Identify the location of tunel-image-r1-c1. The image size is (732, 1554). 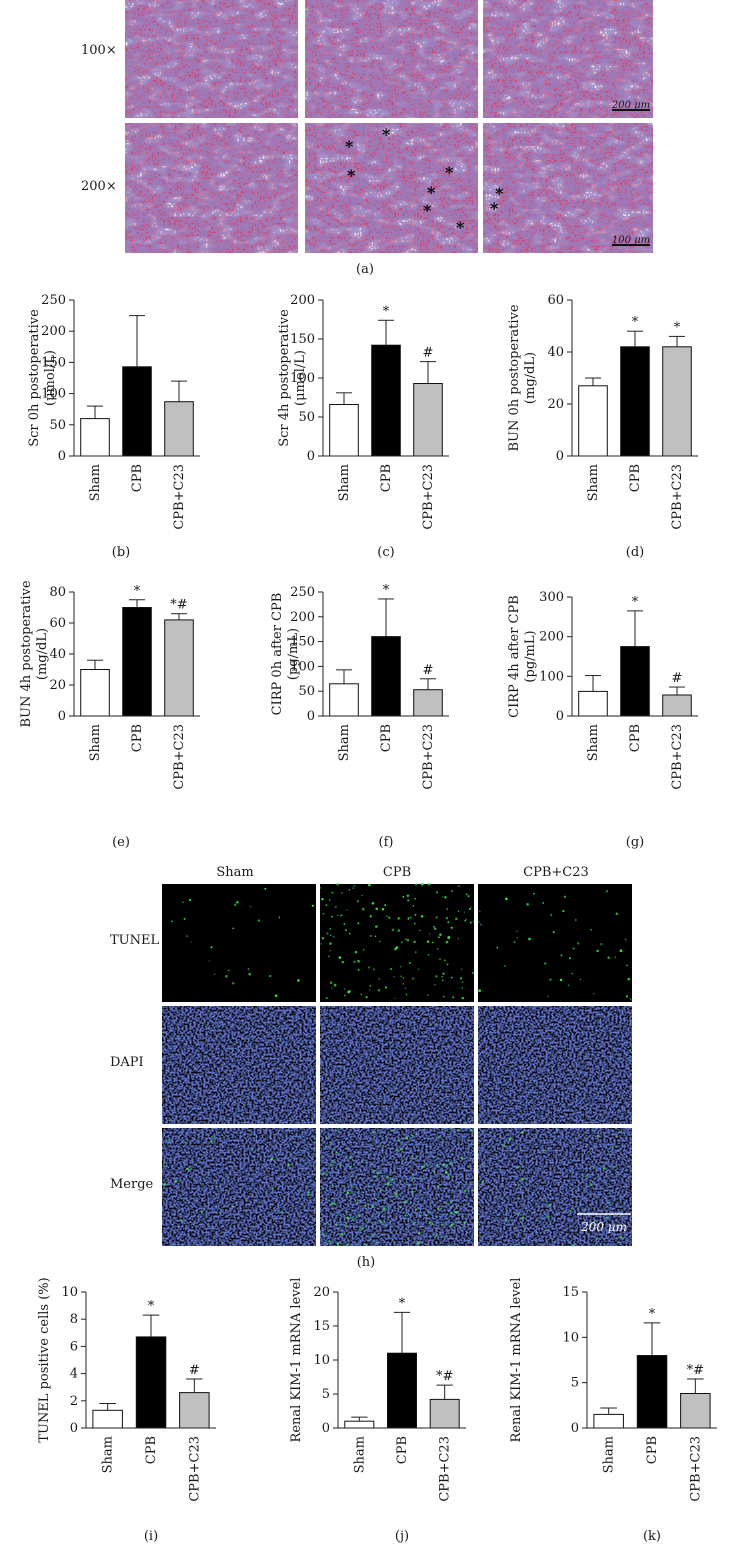
(397, 1065).